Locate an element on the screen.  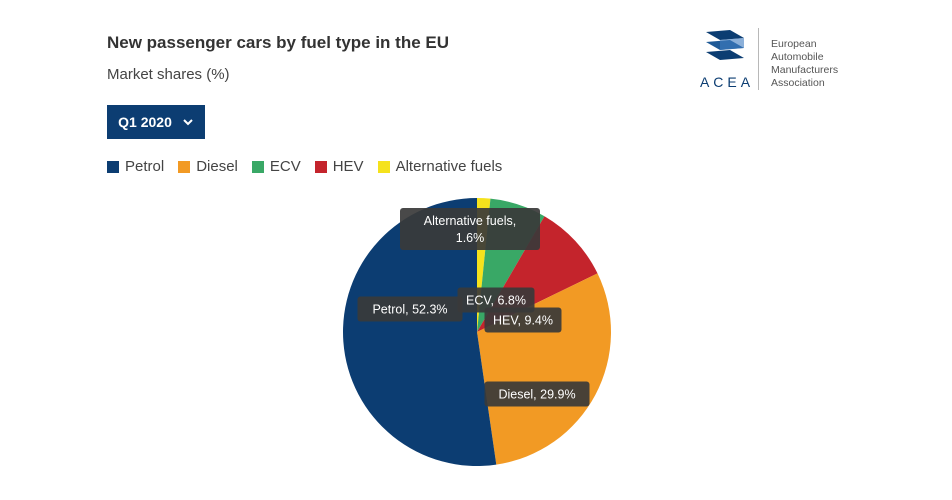
legend-label-ecv: ECV is located at coordinates (285, 166).